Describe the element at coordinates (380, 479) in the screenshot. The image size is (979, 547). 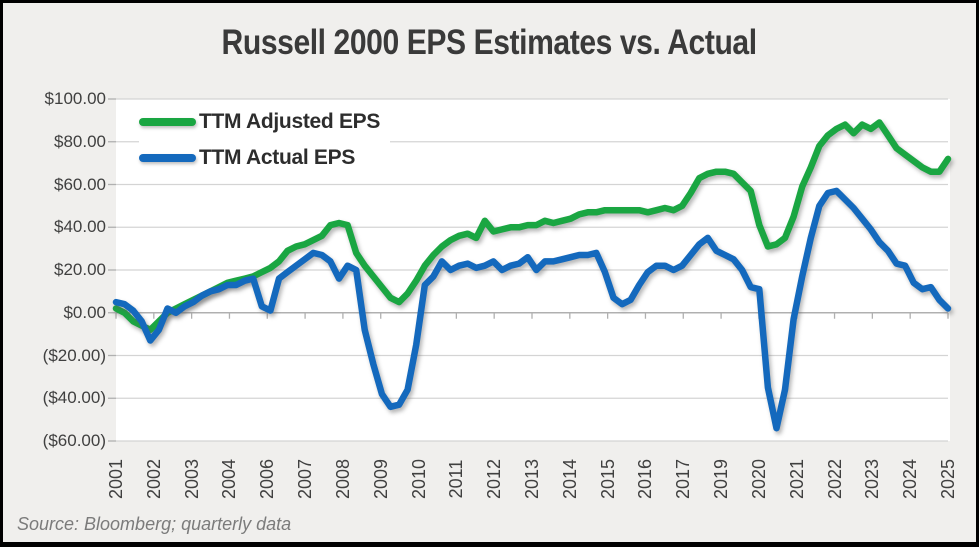
I see `x-tick-label: 2009` at that location.